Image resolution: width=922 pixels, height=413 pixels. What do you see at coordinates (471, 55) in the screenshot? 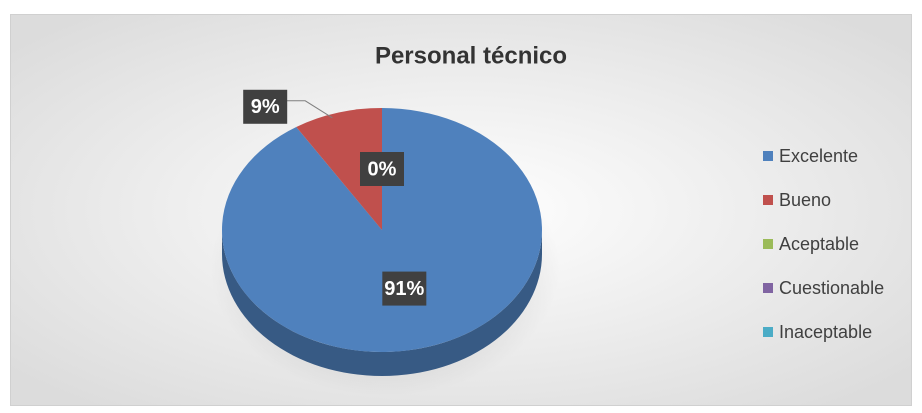
I see `chart-title: Personal técnico` at bounding box center [471, 55].